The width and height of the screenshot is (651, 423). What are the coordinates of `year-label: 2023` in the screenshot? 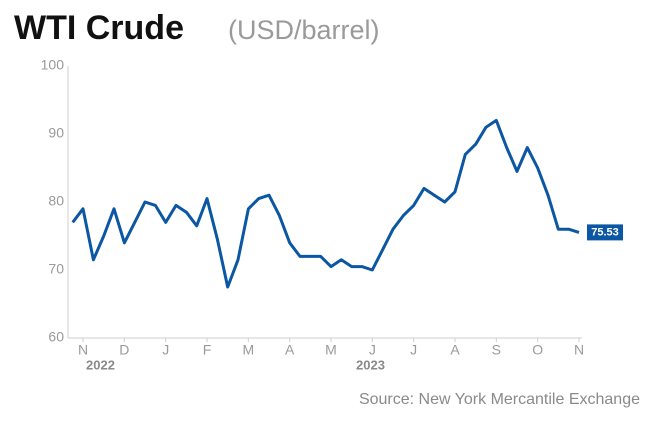 It's located at (370, 364).